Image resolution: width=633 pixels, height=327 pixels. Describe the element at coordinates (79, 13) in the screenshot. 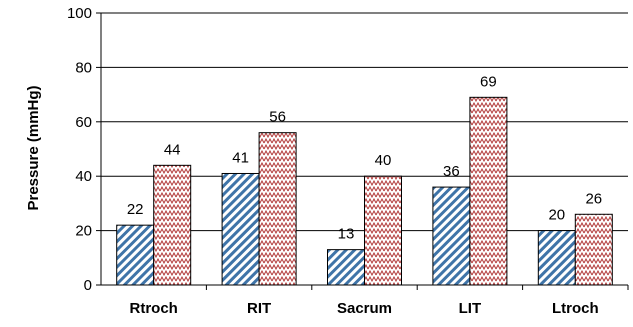

I see `y-tick-label: 100` at that location.